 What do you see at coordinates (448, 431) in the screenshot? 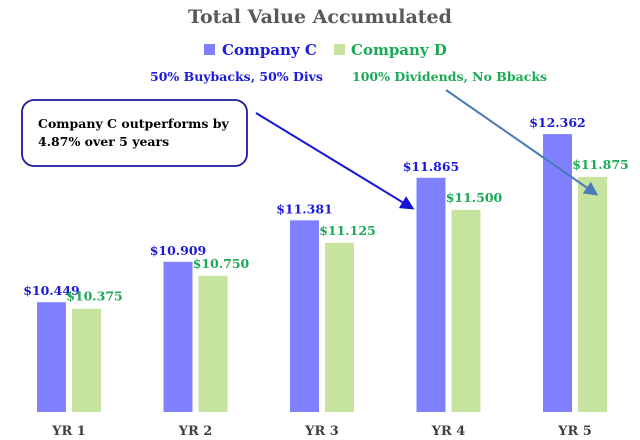
I see `x-tick-label-4: YR 4` at bounding box center [448, 431].